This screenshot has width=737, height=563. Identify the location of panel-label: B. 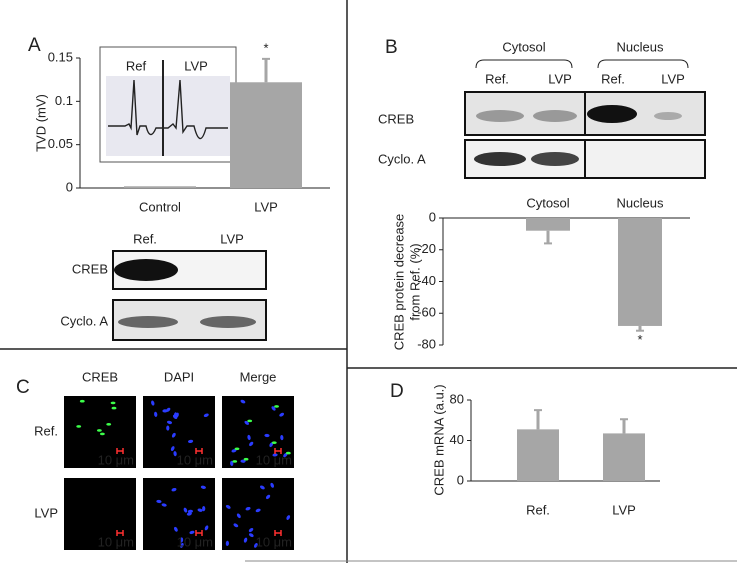
(391, 47).